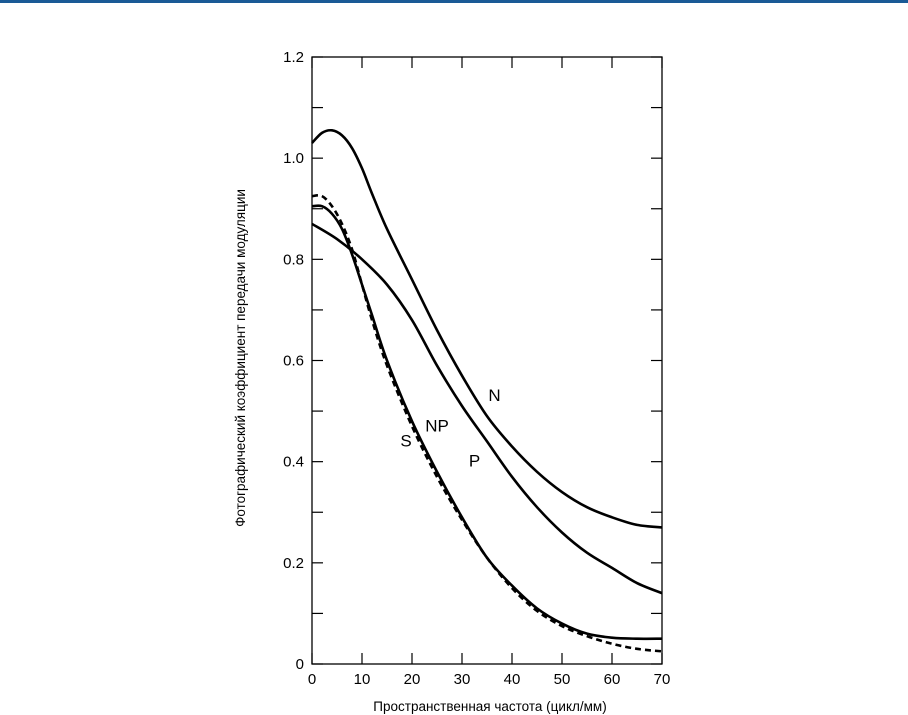 Image resolution: width=908 pixels, height=715 pixels. I want to click on y-tick-label: 0.6, so click(293, 361).